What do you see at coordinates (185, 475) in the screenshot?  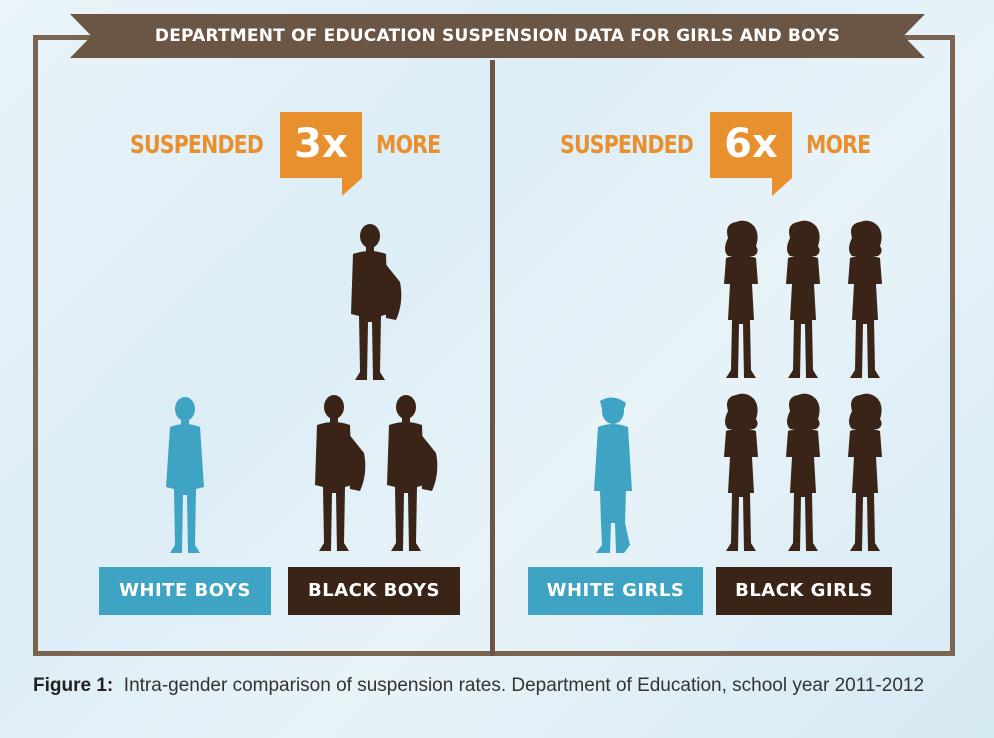 I see `white-boy-figure` at bounding box center [185, 475].